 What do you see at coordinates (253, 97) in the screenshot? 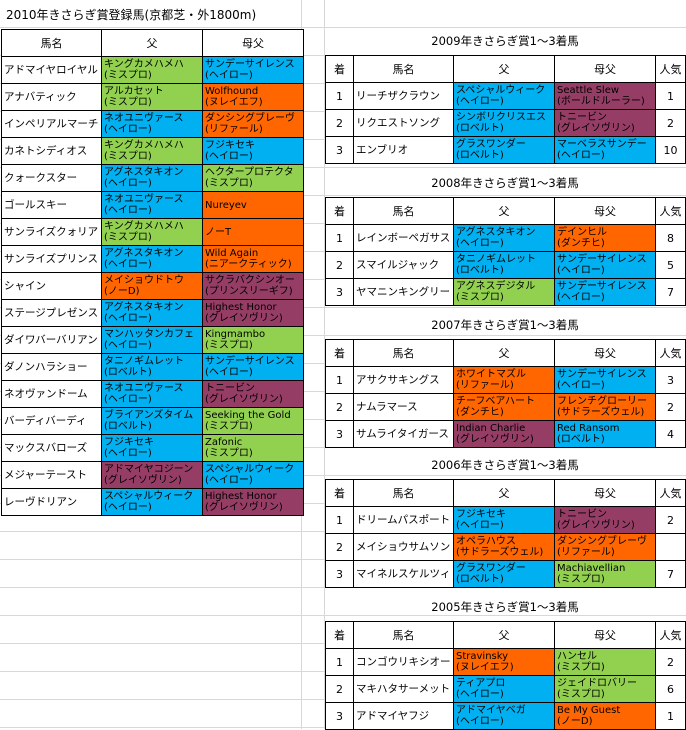
I see `broodmare-sire-cell: Wolfhound (ヌレイエフ)` at bounding box center [253, 97].